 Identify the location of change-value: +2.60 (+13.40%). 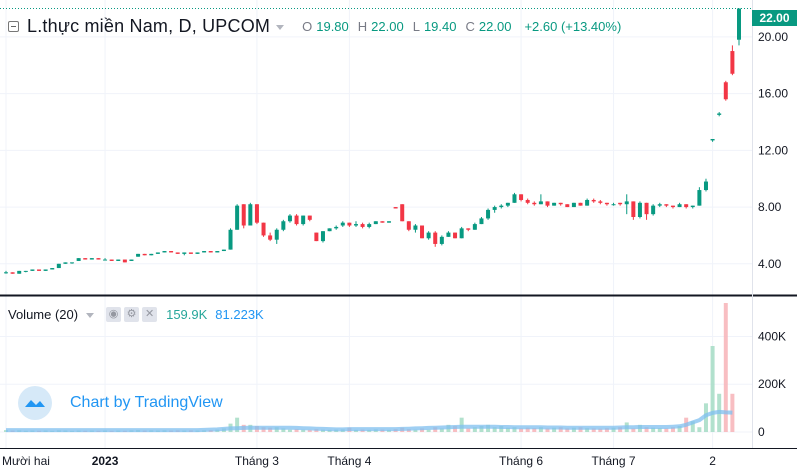
(573, 26).